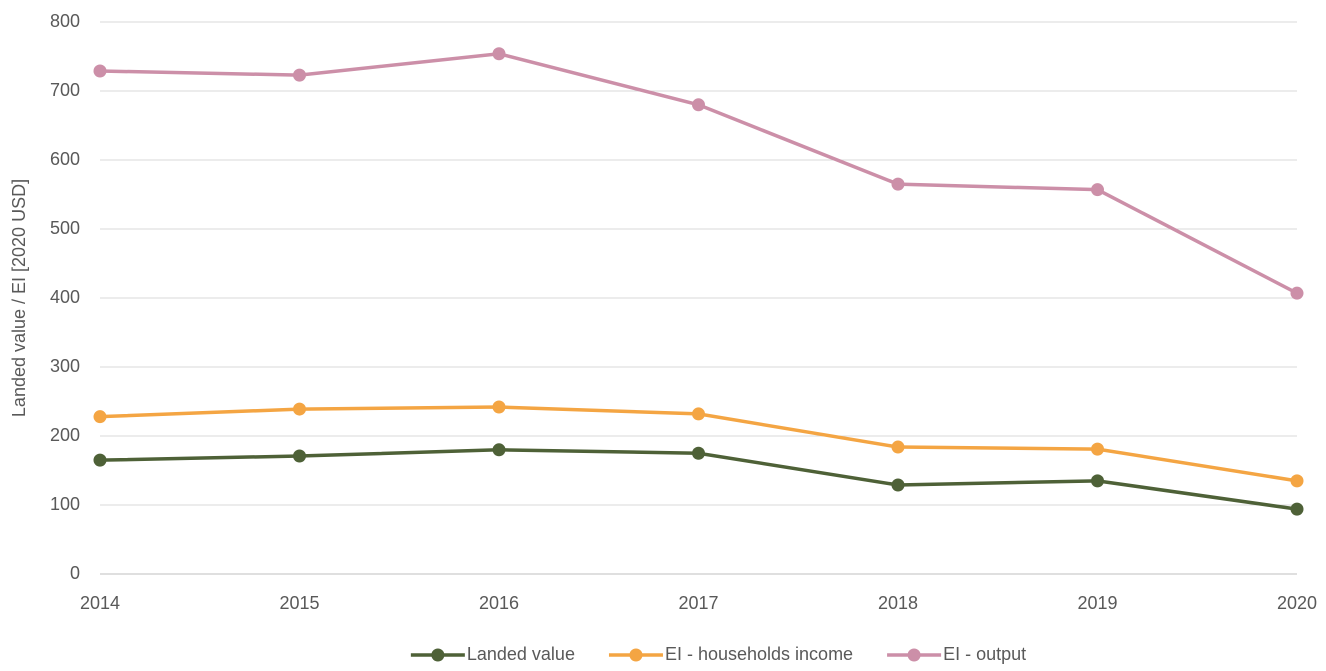  Describe the element at coordinates (698, 603) in the screenshot. I see `x-tick-label: 2017` at that location.